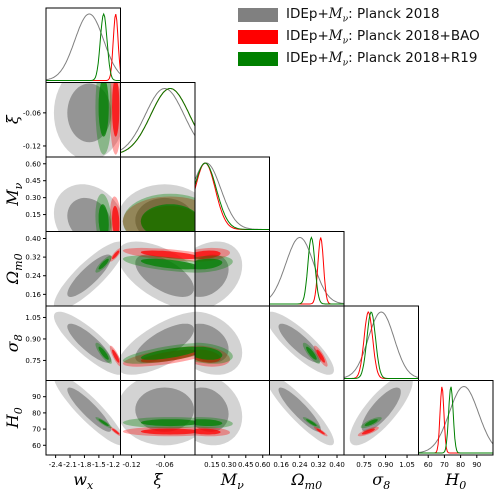  Describe the element at coordinates (165, 465) in the screenshot. I see `x-tick-label: -0.06` at that location.